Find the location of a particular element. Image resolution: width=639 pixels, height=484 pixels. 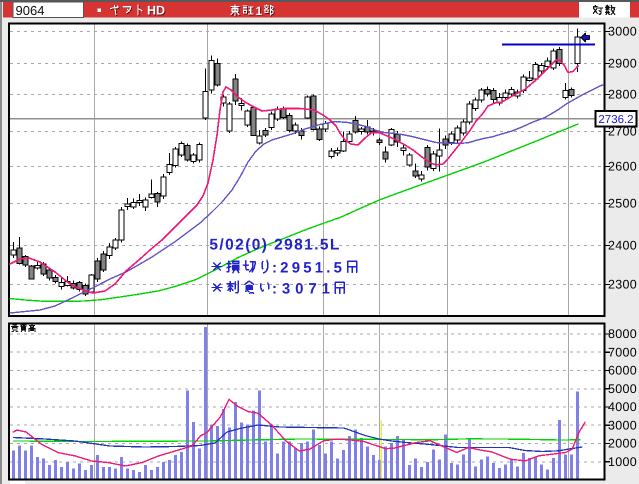

svg-text: 2900 is located at coordinates (622, 64).